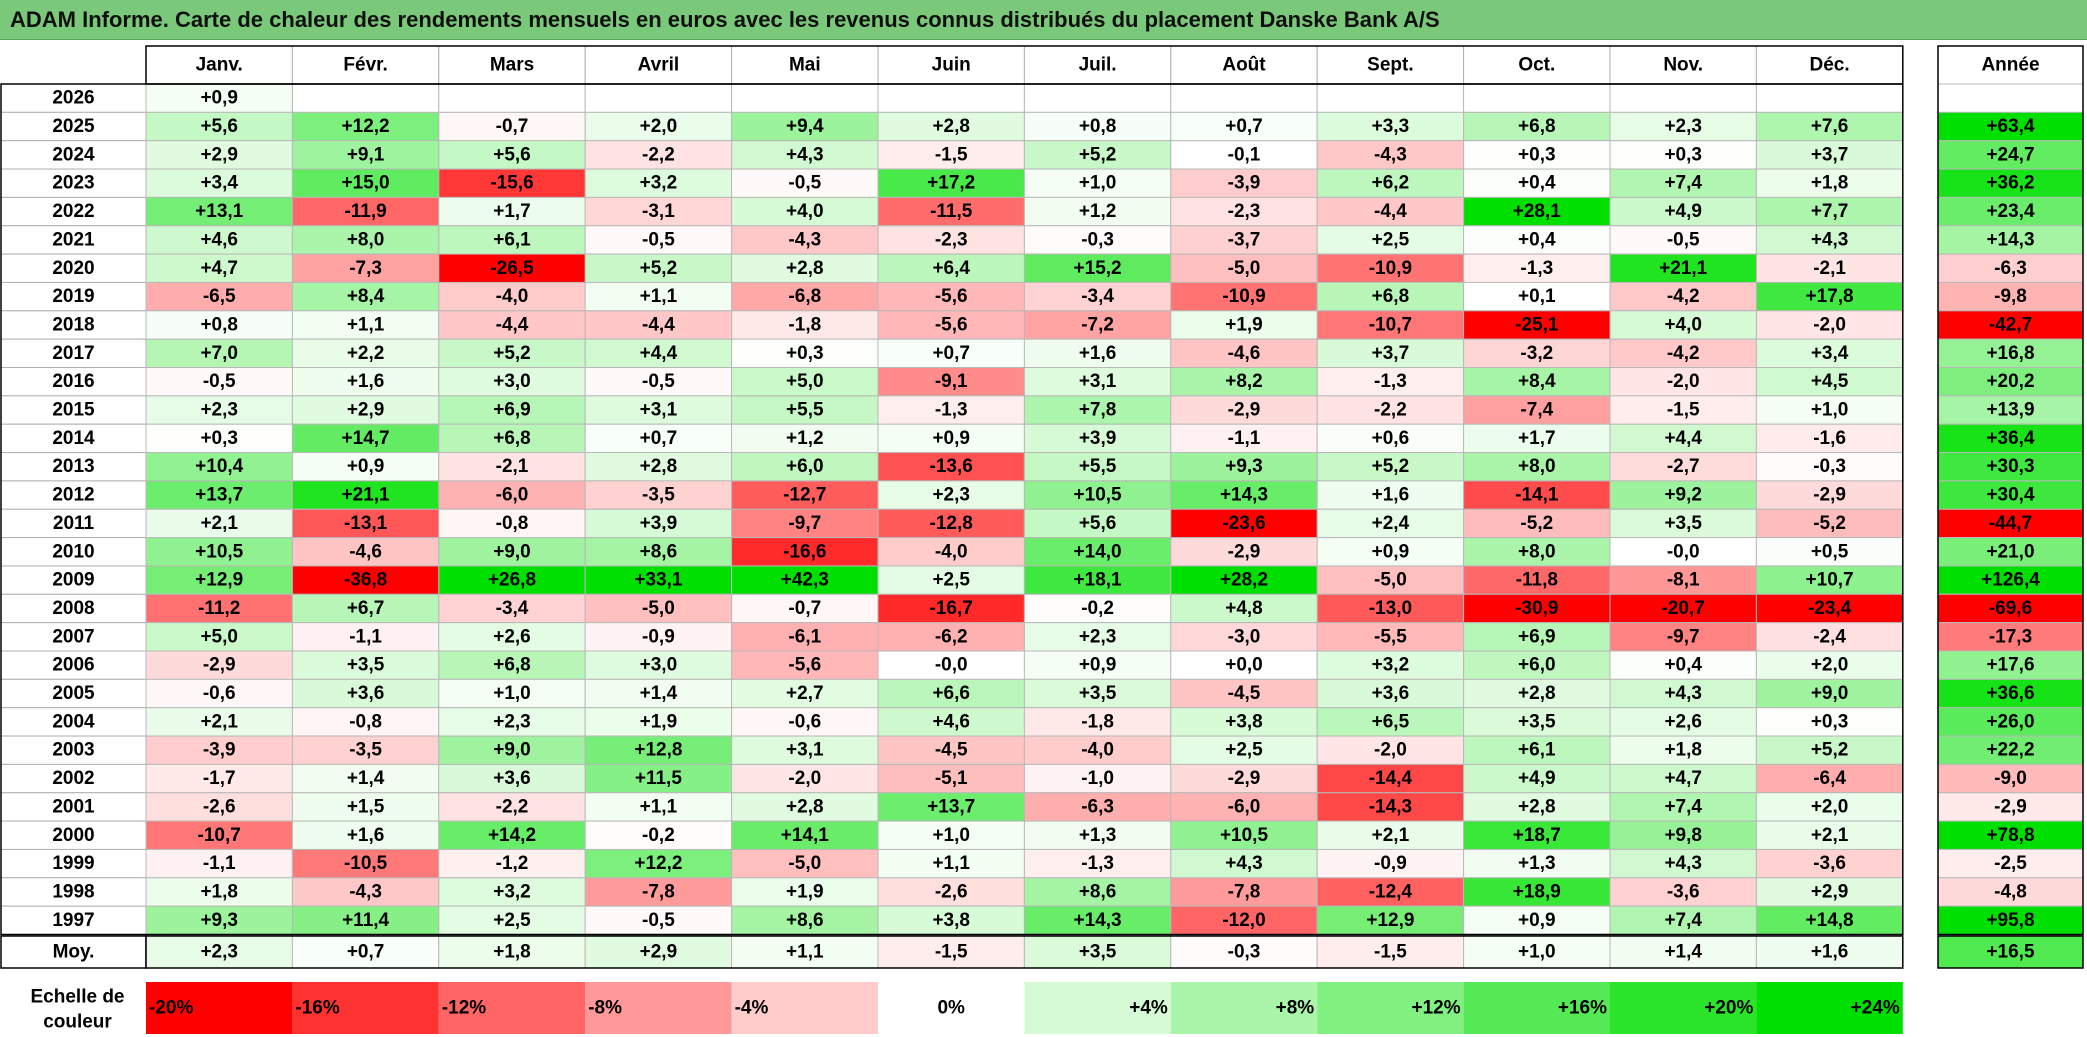 This screenshot has height=1037, width=2087. What do you see at coordinates (1683, 608) in the screenshot?
I see `heatmap-cell-value: -20,7` at bounding box center [1683, 608].